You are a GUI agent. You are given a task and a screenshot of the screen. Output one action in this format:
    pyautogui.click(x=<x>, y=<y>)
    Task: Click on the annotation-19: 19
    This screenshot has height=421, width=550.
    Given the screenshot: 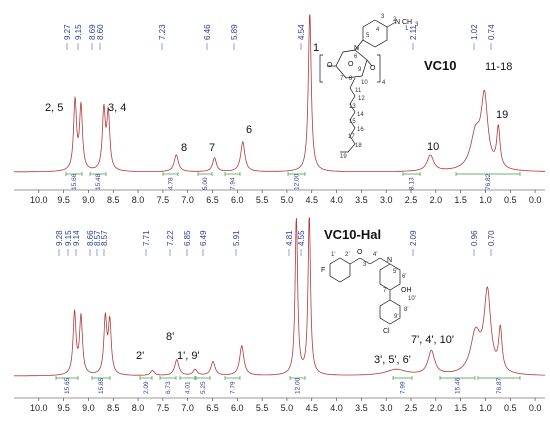 What is the action you would take?
    pyautogui.click(x=502, y=115)
    